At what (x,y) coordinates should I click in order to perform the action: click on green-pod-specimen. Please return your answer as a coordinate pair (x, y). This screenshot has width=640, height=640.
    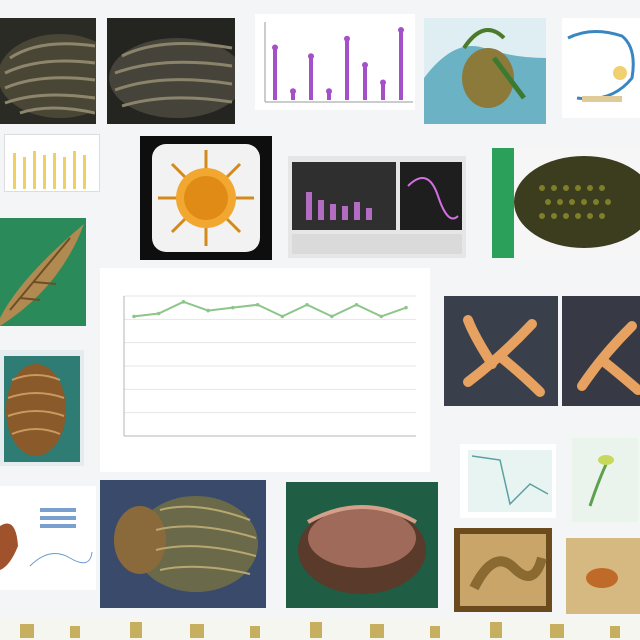
    Looking at the image, I should click on (566, 203).